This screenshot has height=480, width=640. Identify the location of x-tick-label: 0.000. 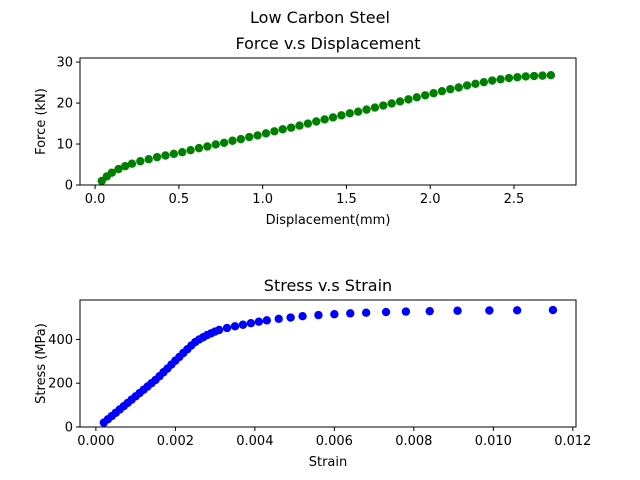
(95, 441).